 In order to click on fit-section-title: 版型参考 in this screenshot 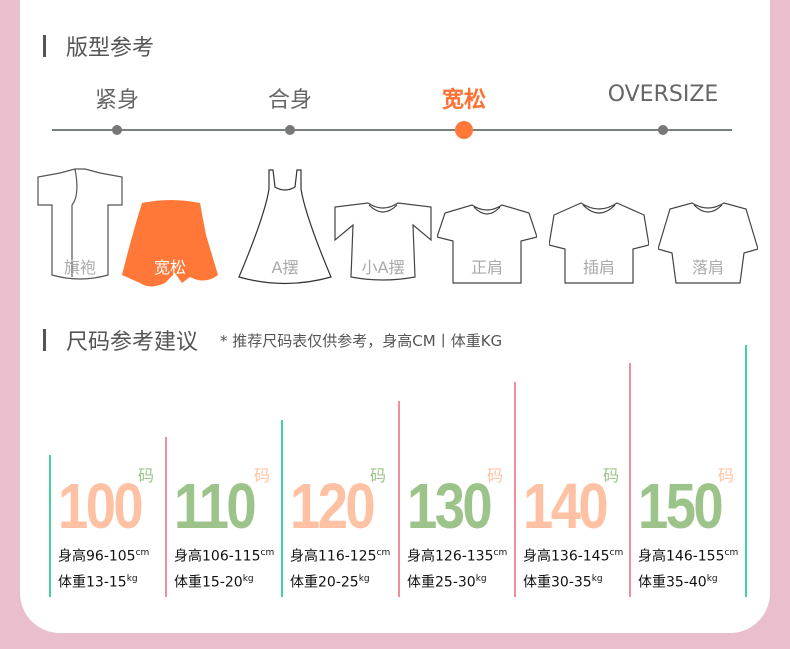, I will do `click(98, 46)`.